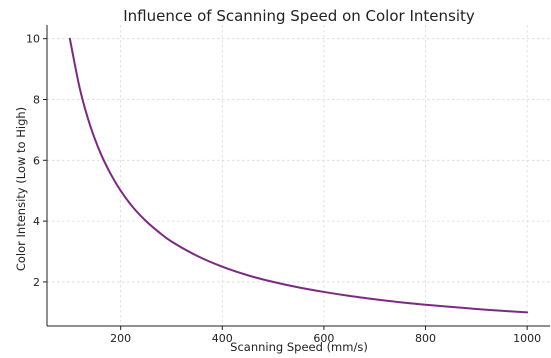 The height and width of the screenshot is (358, 551). I want to click on y-axis-label: Color Intensity (Low to High), so click(21, 189).